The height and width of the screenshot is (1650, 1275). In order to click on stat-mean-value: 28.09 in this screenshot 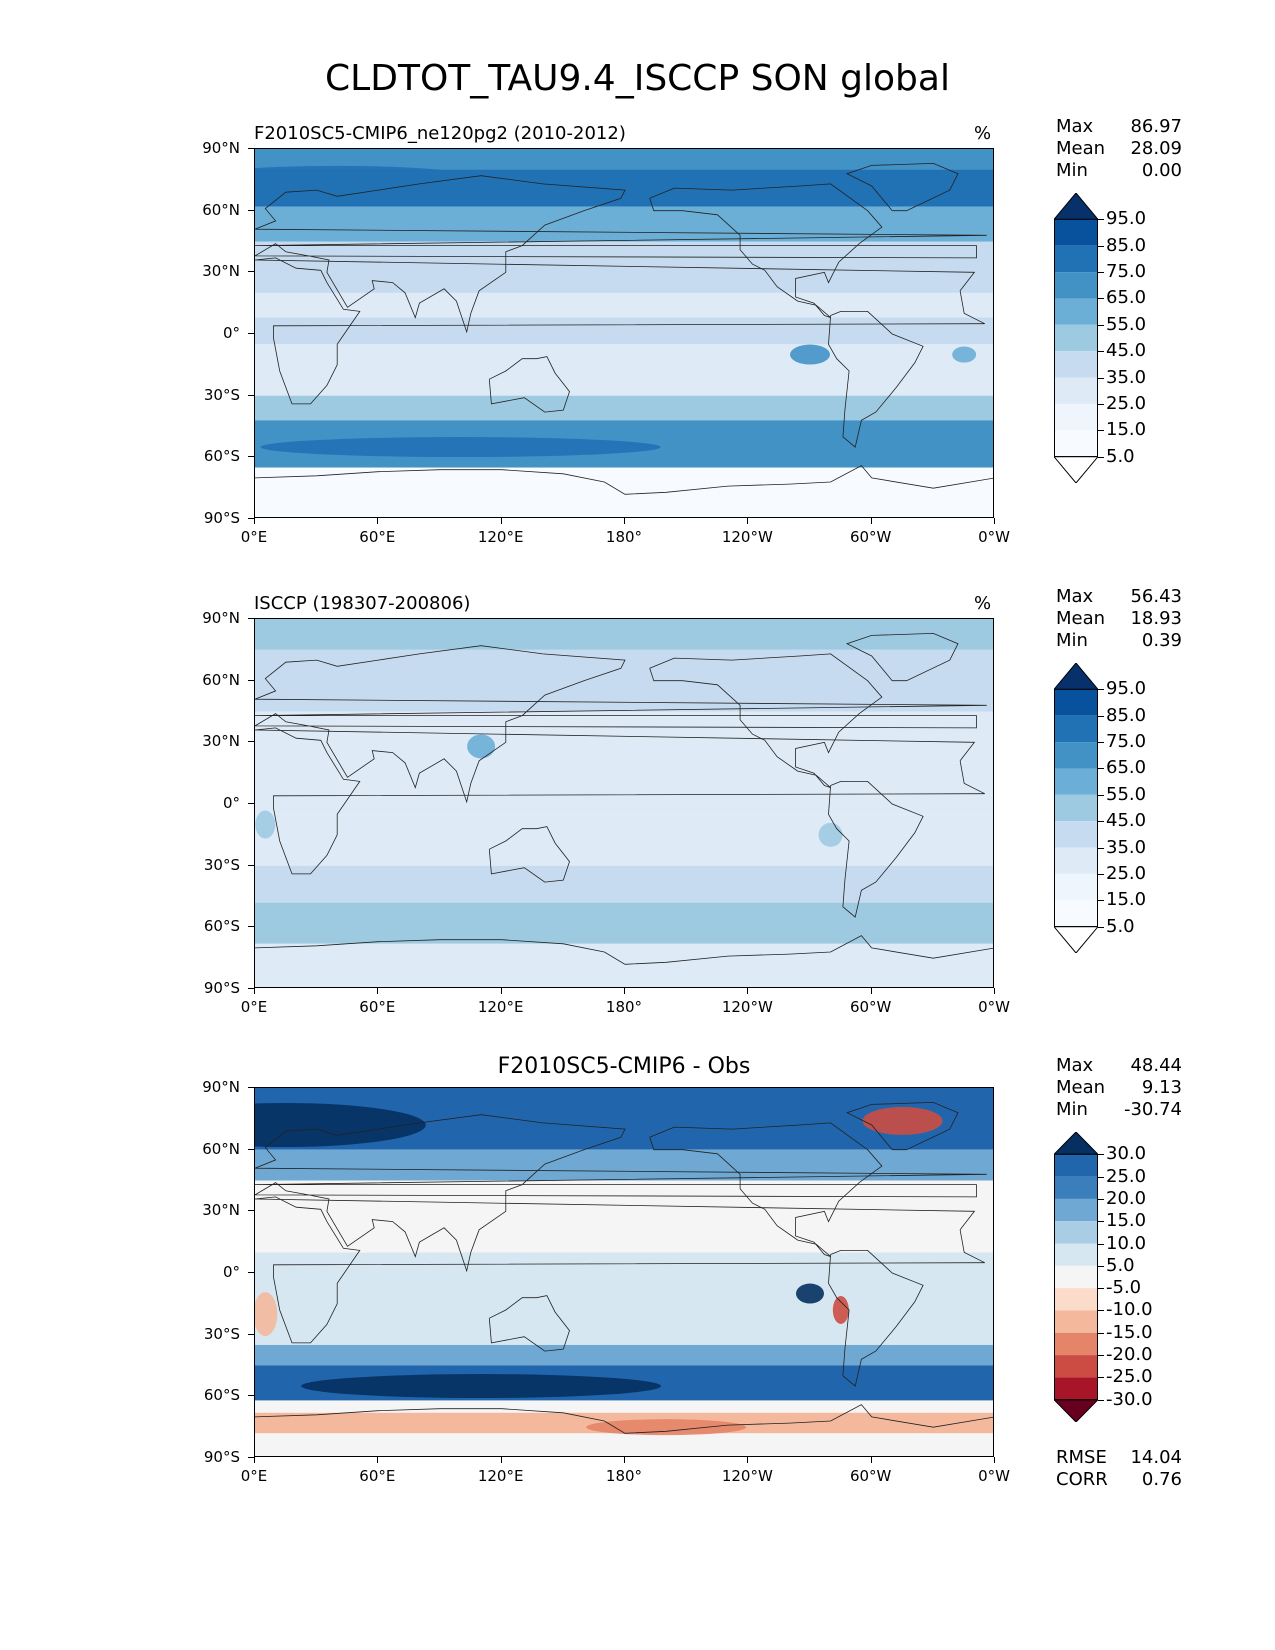, I will do `click(1156, 148)`.